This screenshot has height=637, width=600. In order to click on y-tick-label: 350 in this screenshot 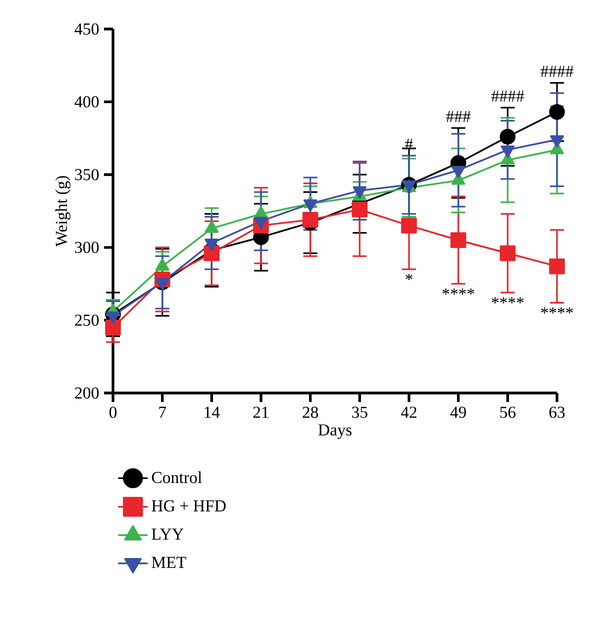, I will do `click(87, 174)`.